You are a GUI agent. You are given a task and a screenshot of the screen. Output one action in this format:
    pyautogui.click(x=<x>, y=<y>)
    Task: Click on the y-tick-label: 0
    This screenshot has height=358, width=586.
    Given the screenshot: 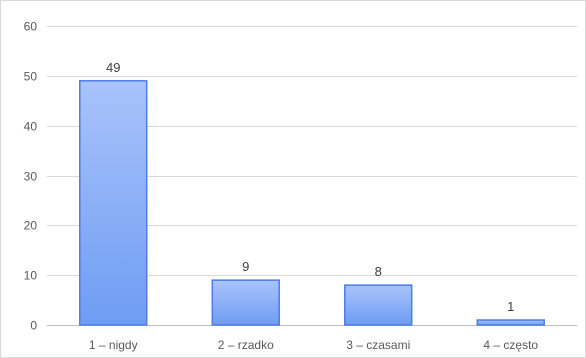 What is the action you would take?
    pyautogui.click(x=33, y=326)
    